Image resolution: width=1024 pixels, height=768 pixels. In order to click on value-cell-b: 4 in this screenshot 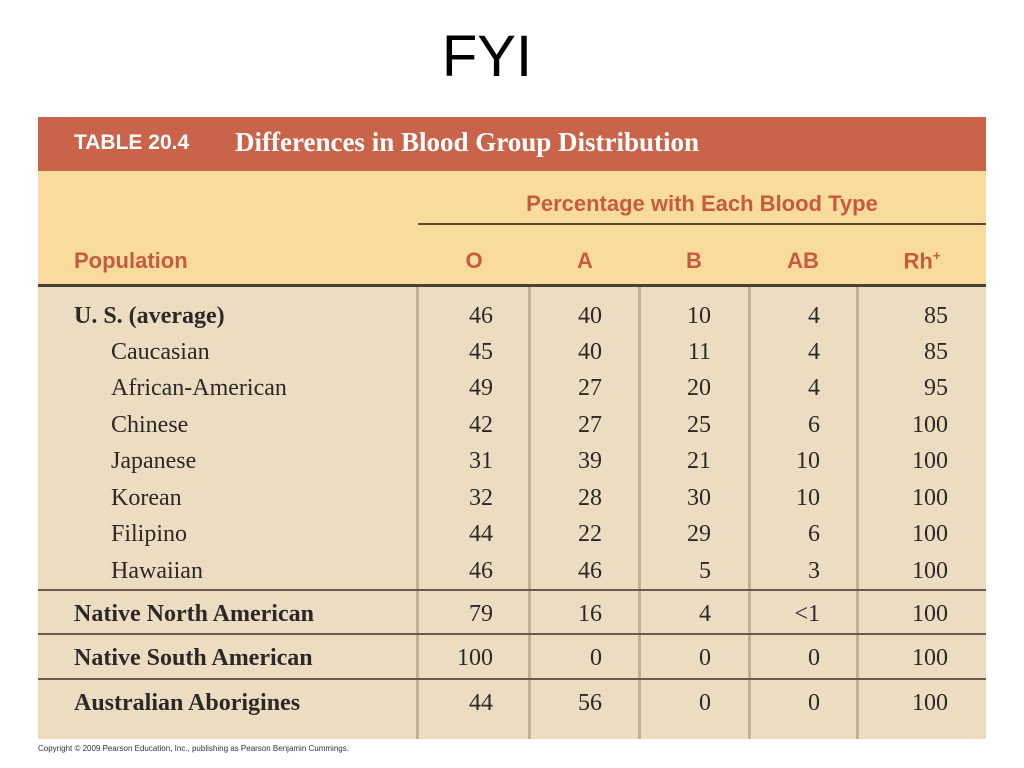, I will do `click(705, 614)`.